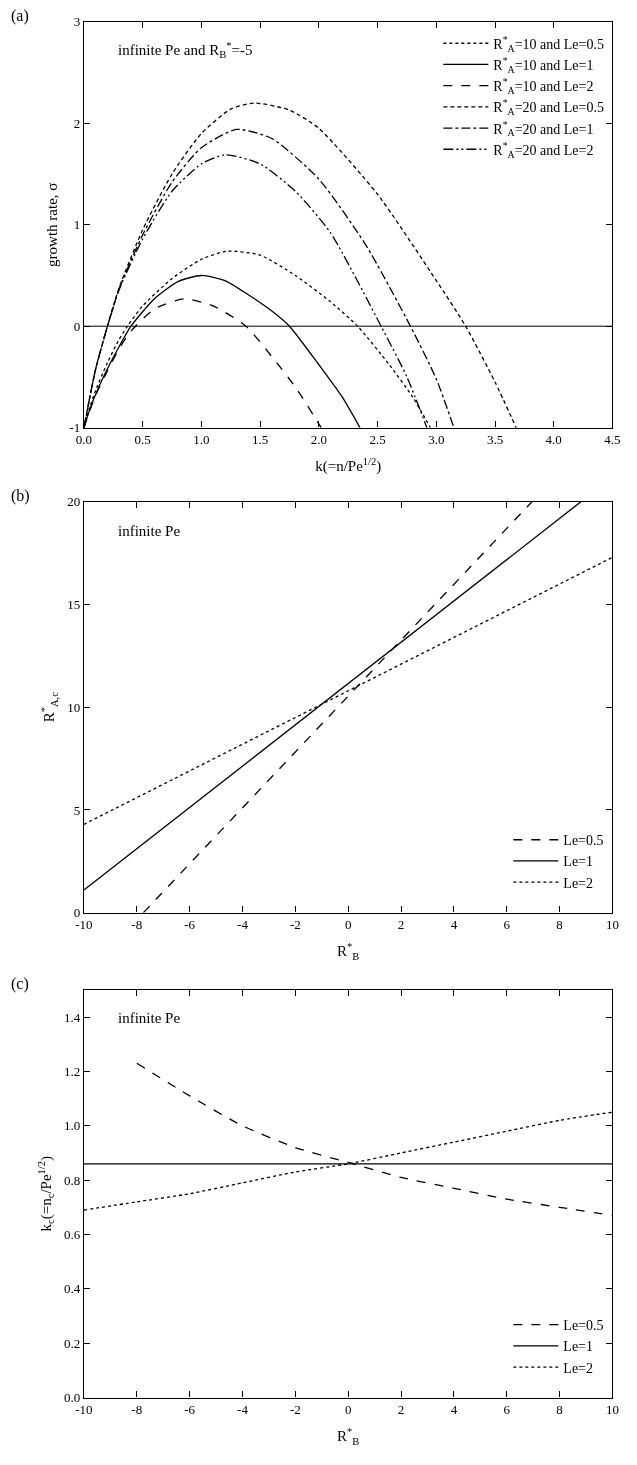 This screenshot has width=637, height=1465. Describe the element at coordinates (543, 65) in the screenshot. I see `legend-label: R$^{*}$$_{A}$=10 and Le=1` at that location.